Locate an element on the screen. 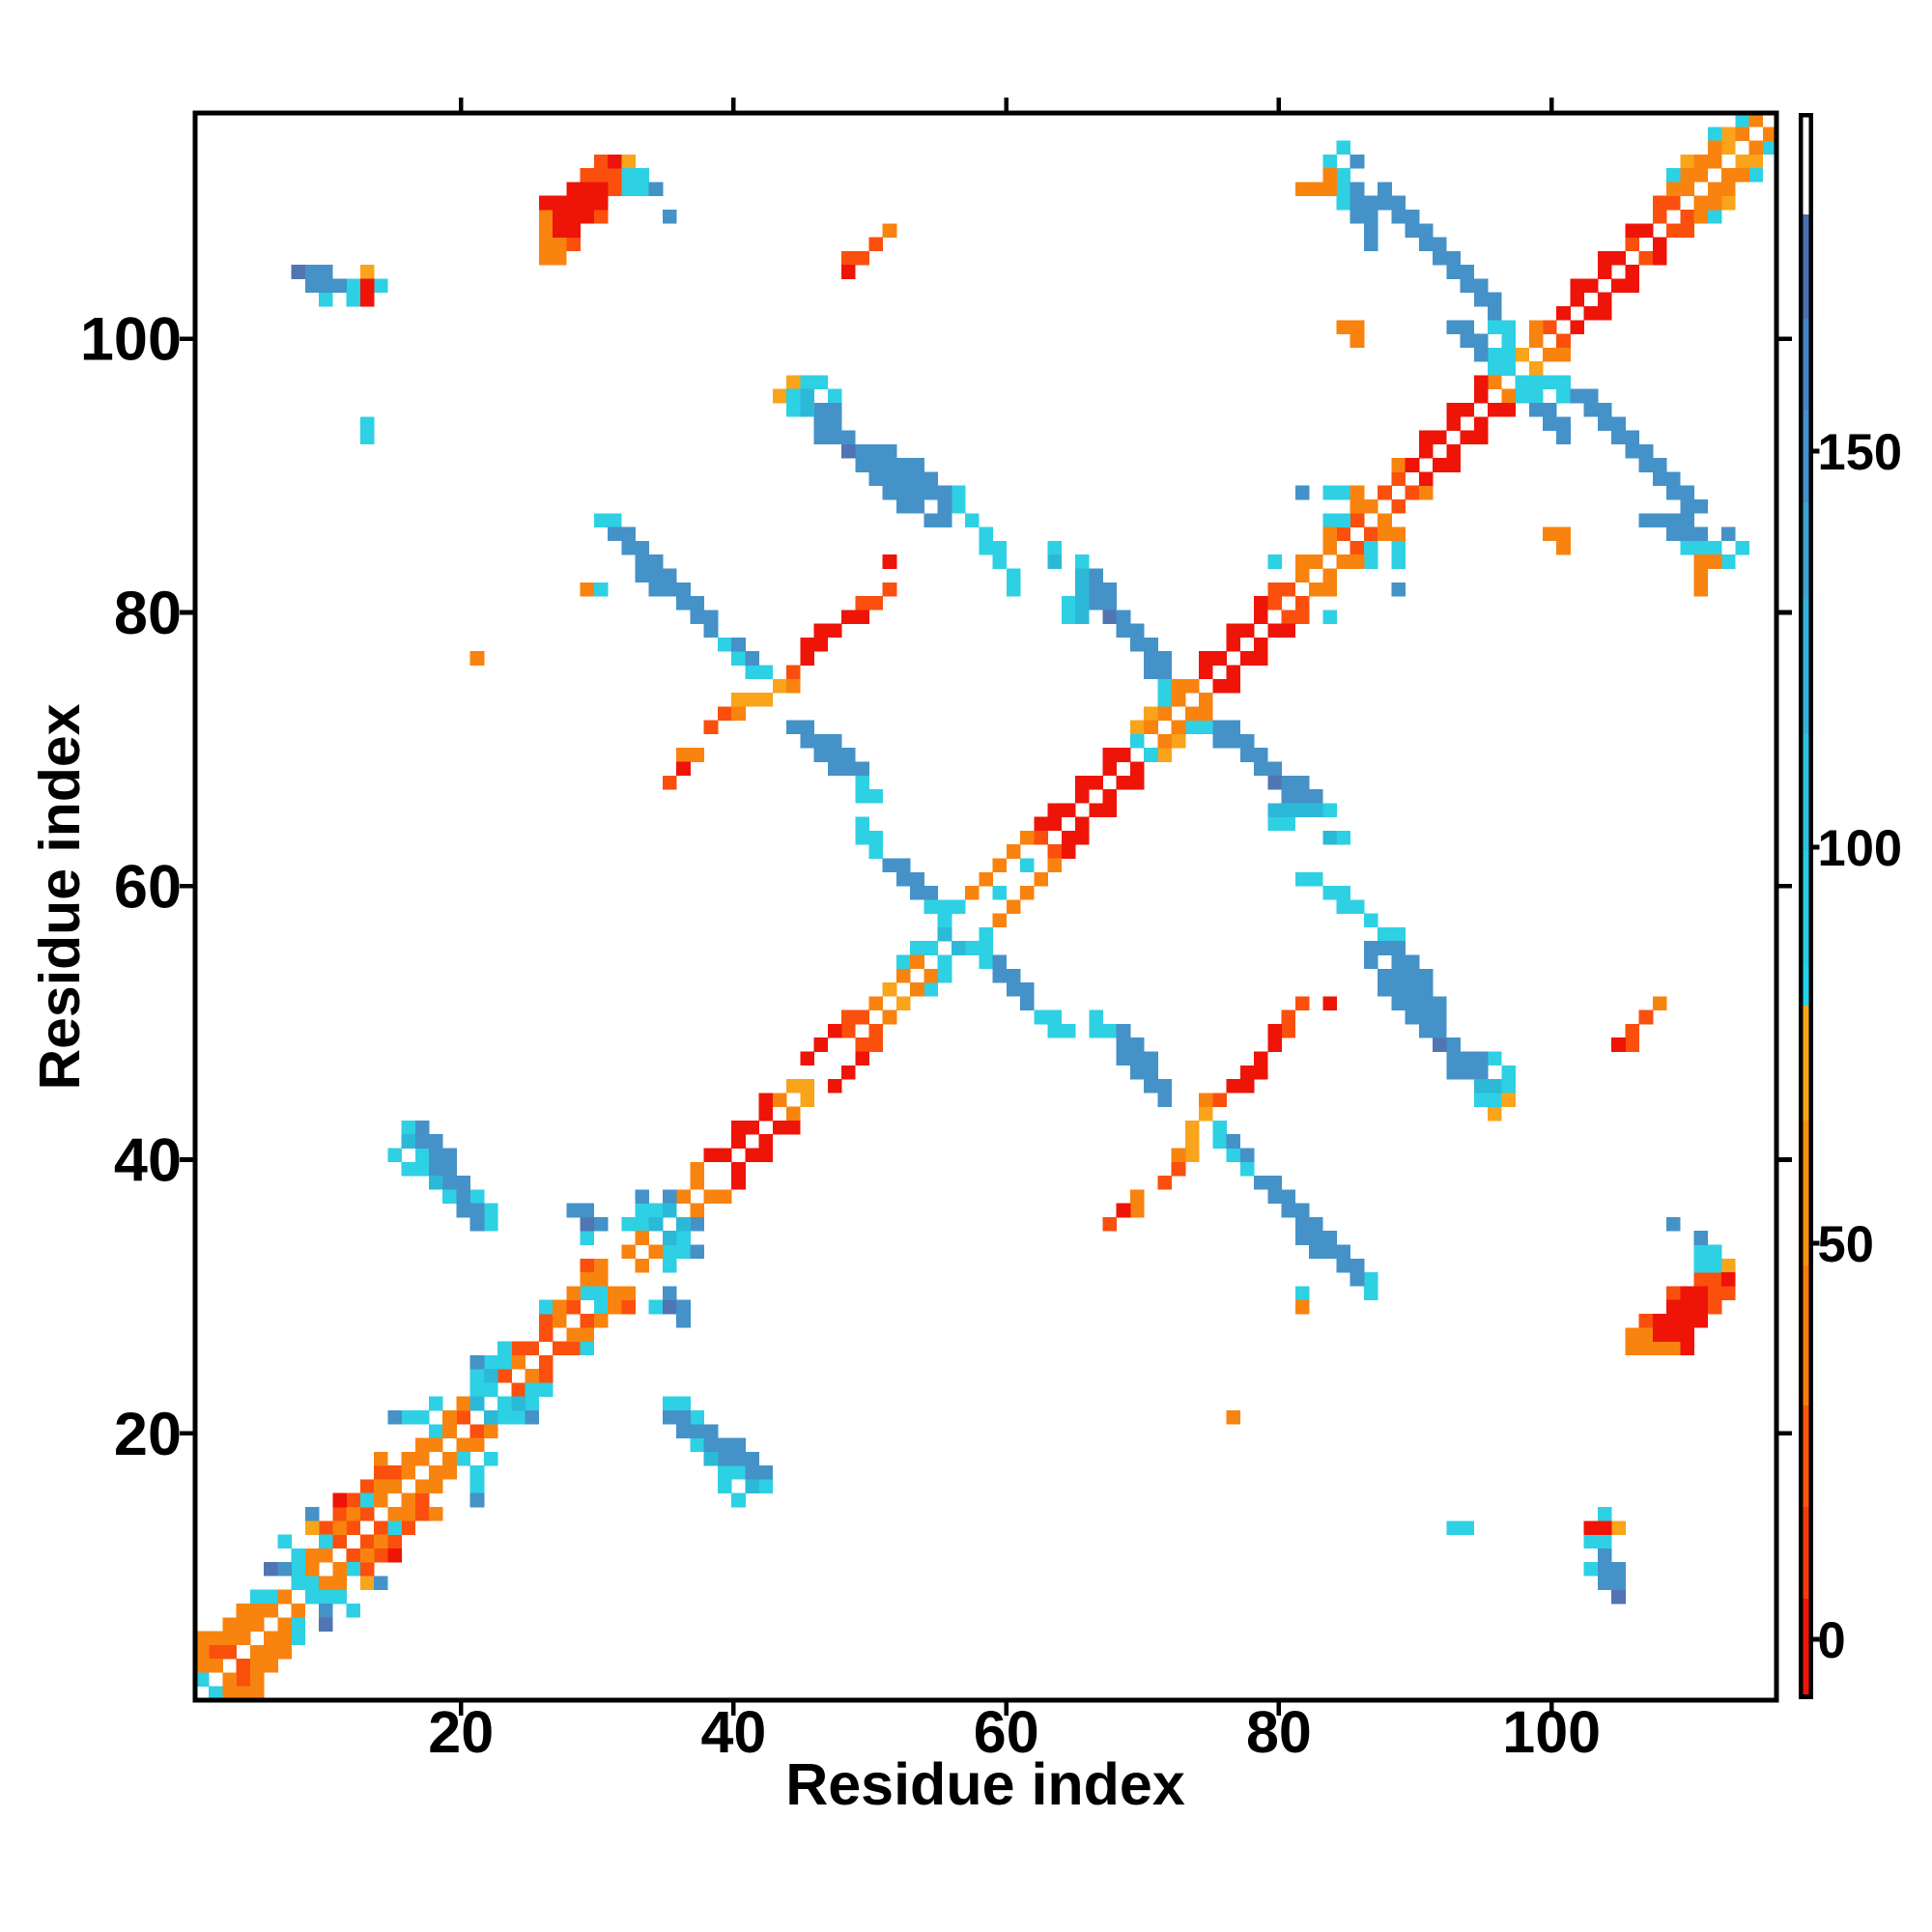 This screenshot has width=1932, height=1932. svg-text: 0 is located at coordinates (1832, 1640).